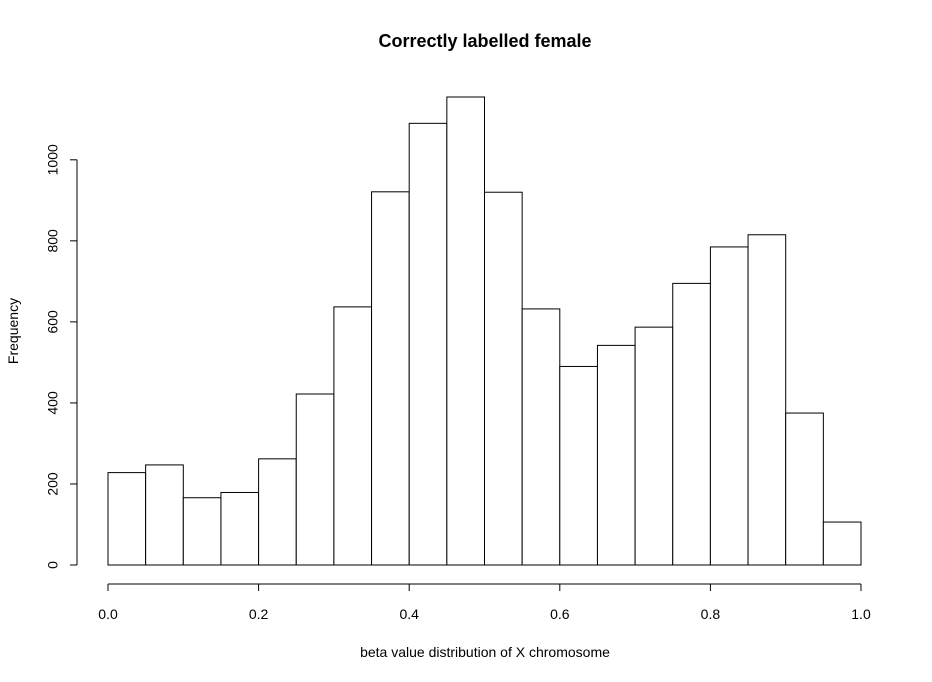 This screenshot has height=682, width=932. What do you see at coordinates (53, 484) in the screenshot?
I see `y-tick-label: 200` at bounding box center [53, 484].